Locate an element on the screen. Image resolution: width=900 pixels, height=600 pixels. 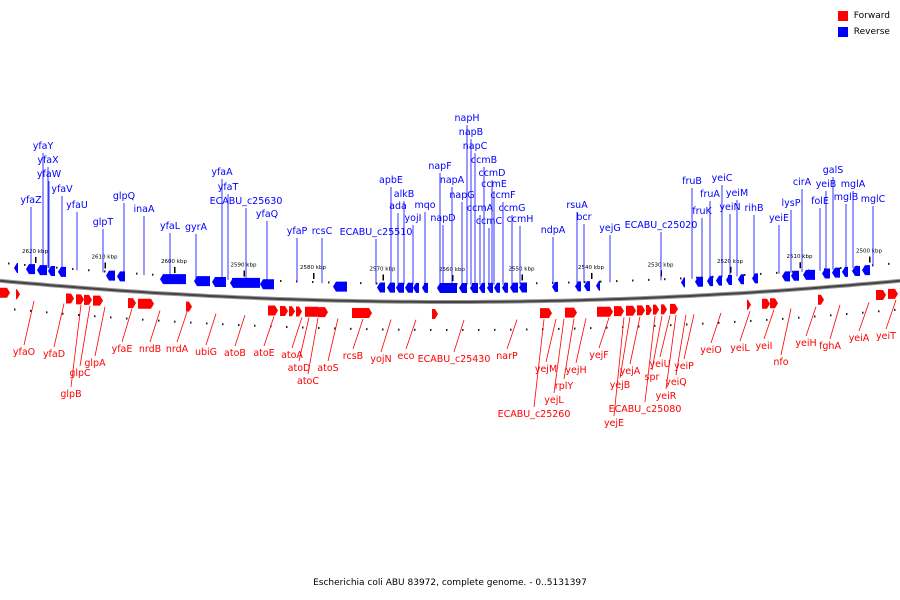
reverse-gene-label: mglC is located at coordinates (873, 199).